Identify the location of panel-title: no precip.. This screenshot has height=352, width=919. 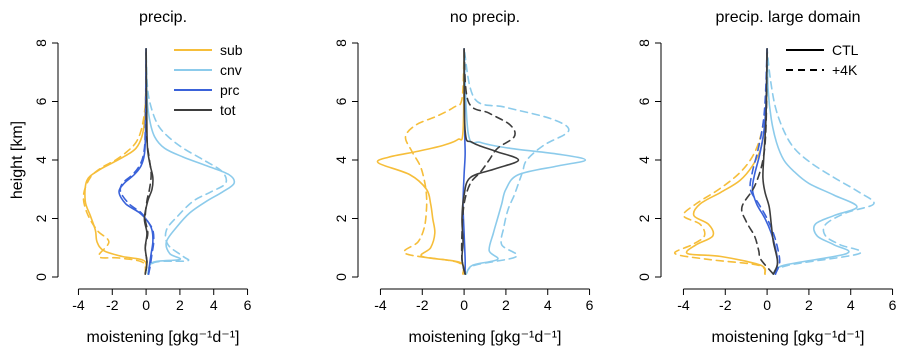
(485, 17).